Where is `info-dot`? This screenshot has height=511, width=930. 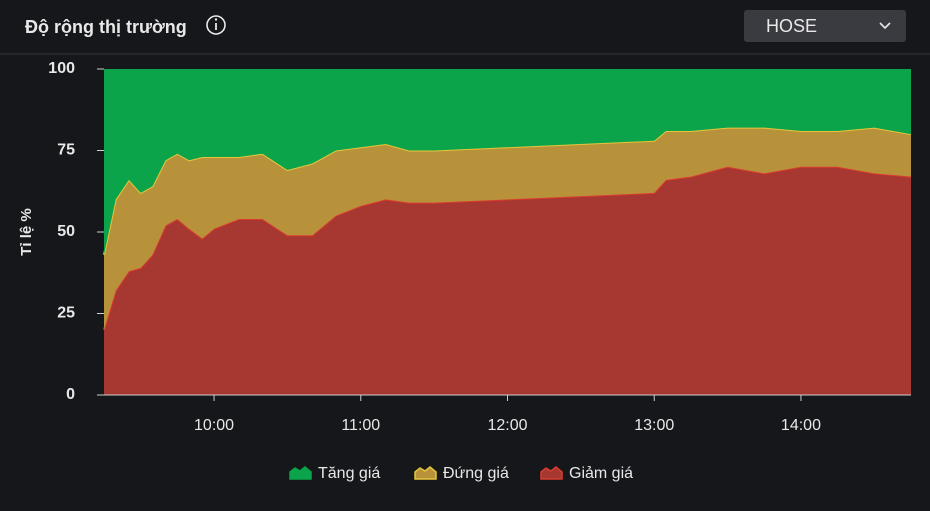 info-dot is located at coordinates (216, 19).